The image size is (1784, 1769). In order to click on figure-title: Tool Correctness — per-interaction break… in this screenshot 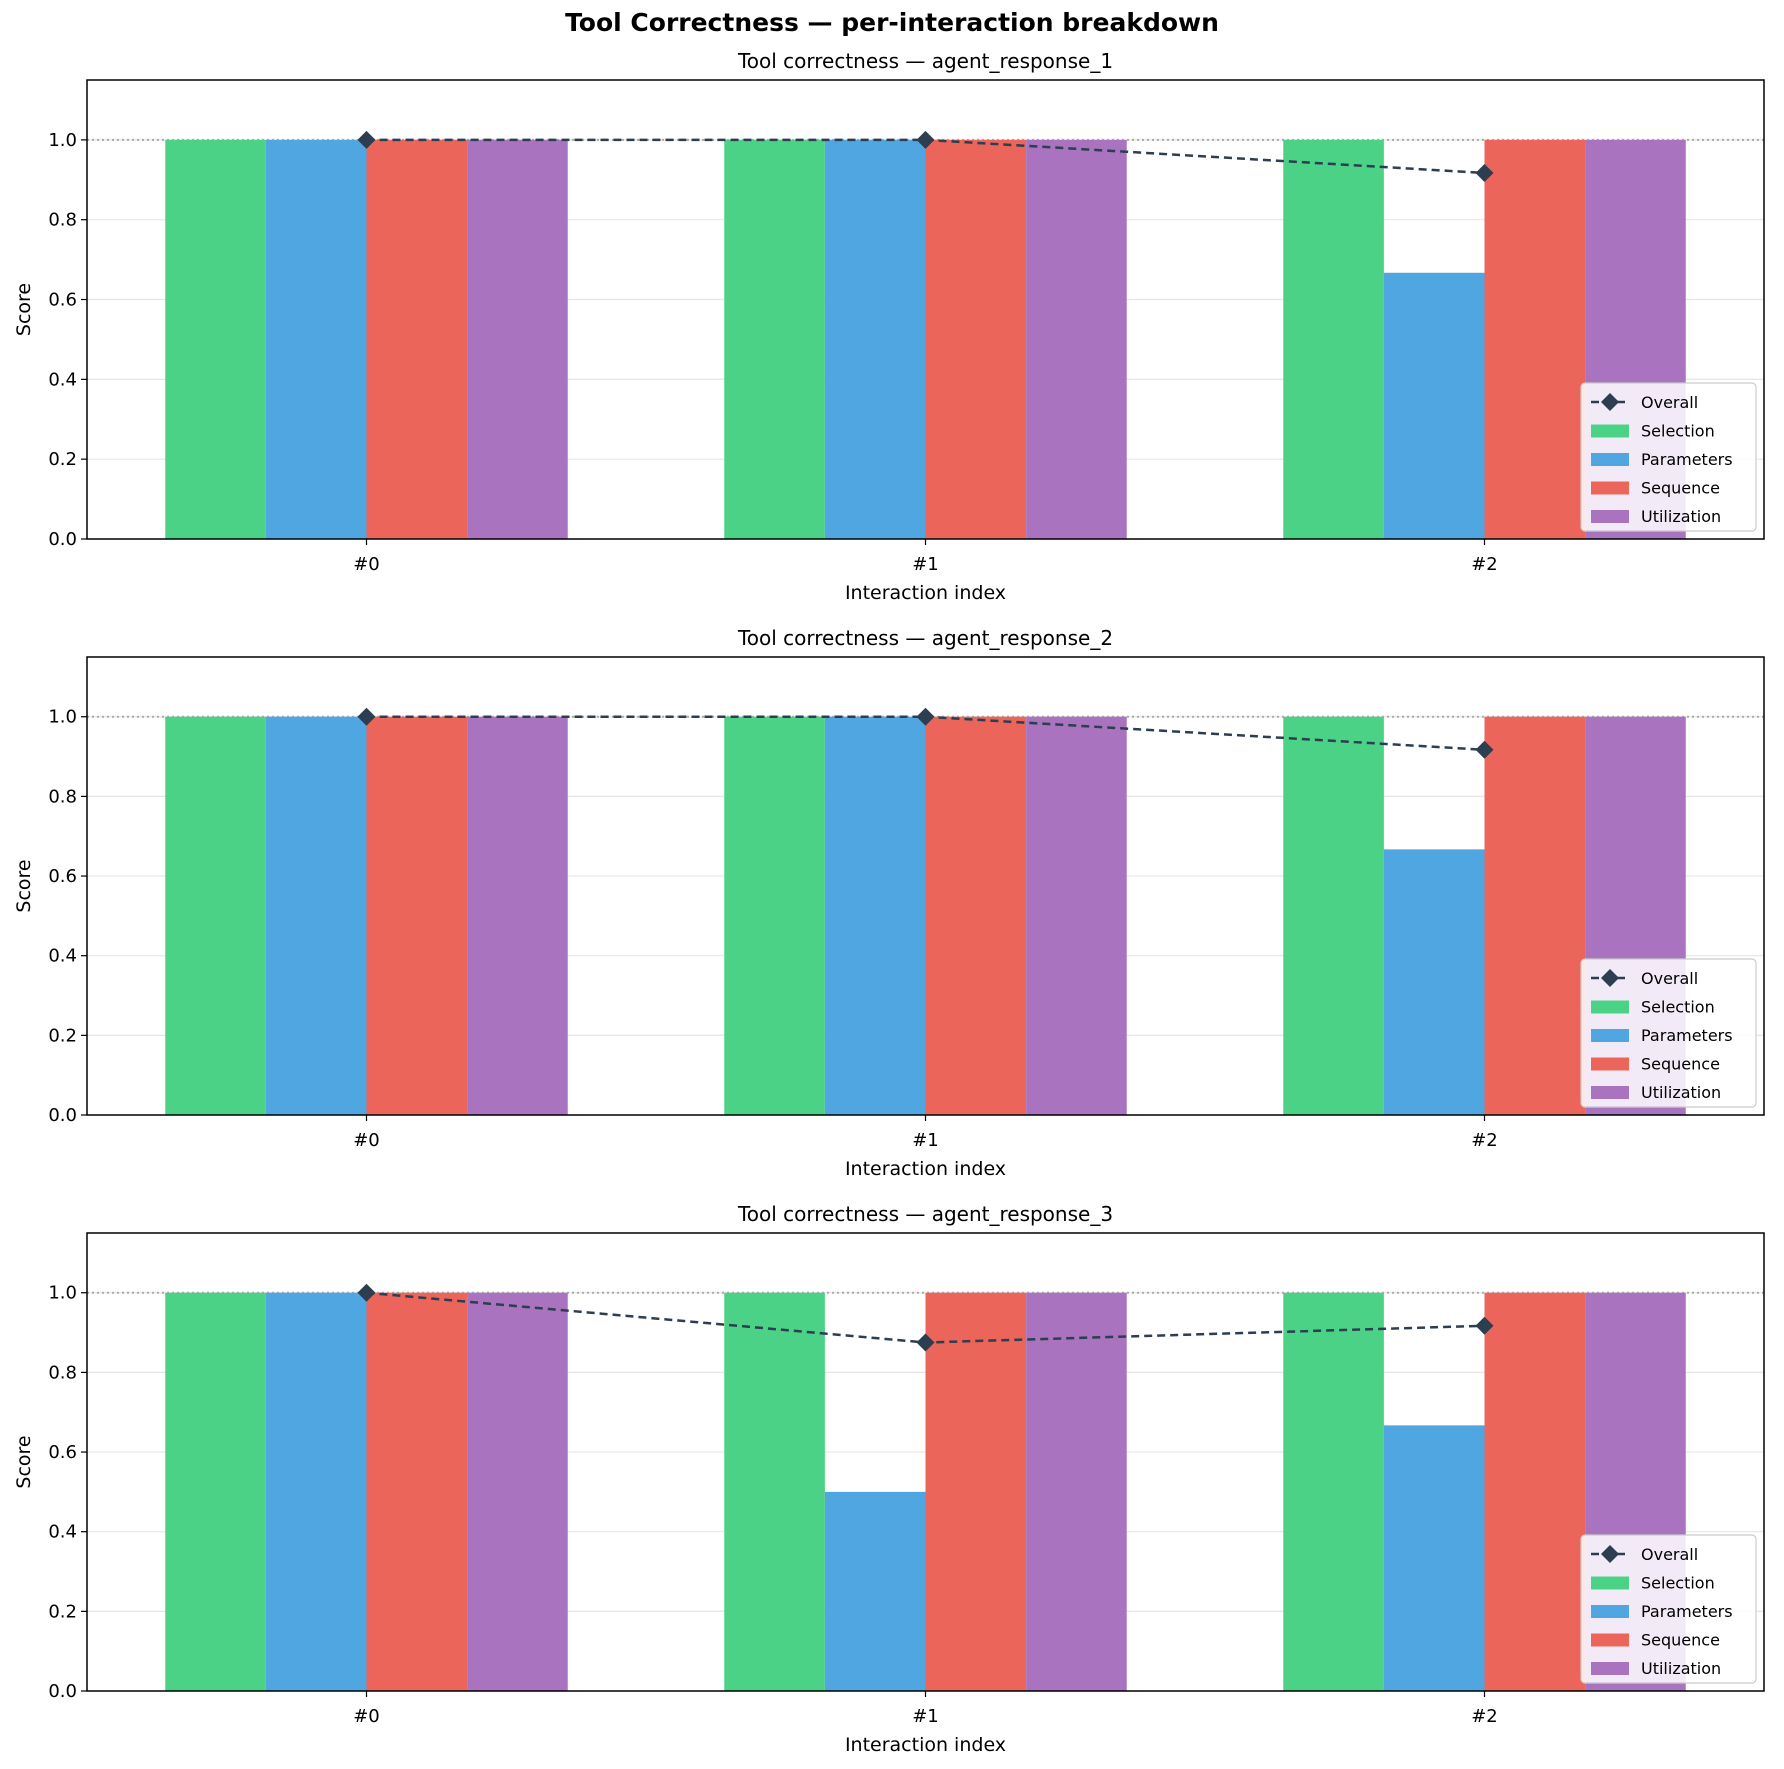, I will do `click(892, 22)`.